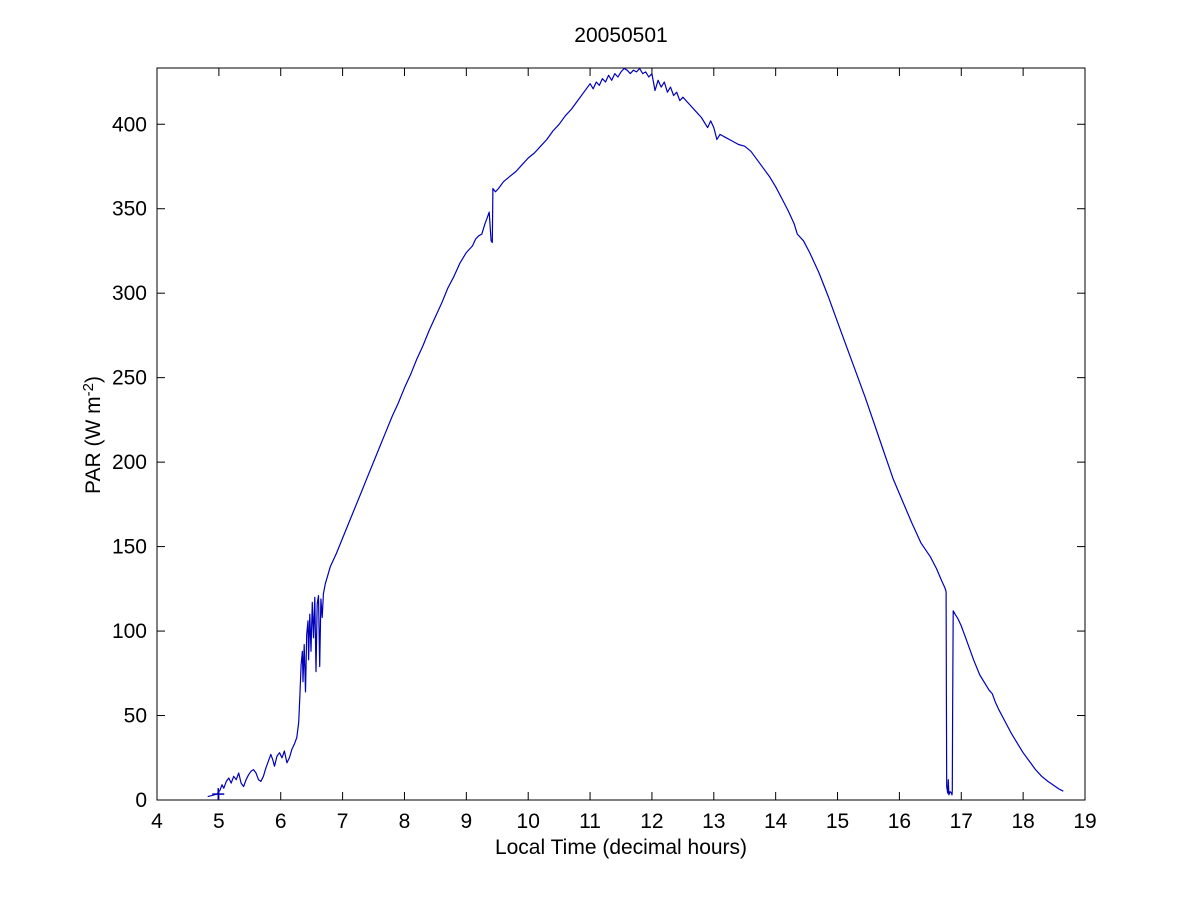 The height and width of the screenshot is (900, 1200). I want to click on chart-title: 20050501, so click(621, 35).